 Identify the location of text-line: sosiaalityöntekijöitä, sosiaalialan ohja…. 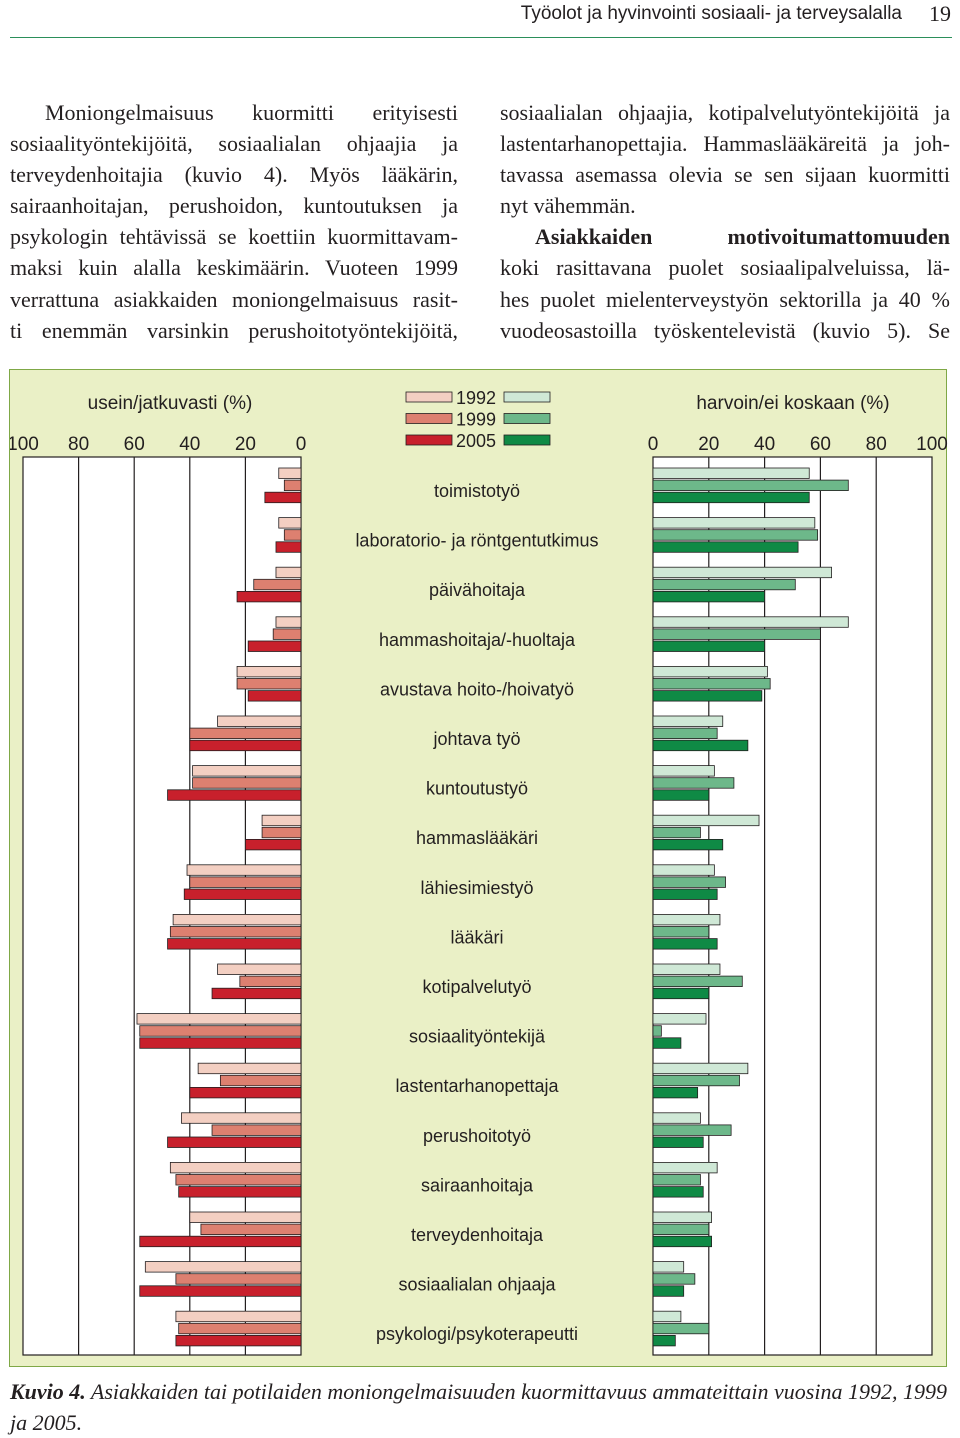
(234, 144).